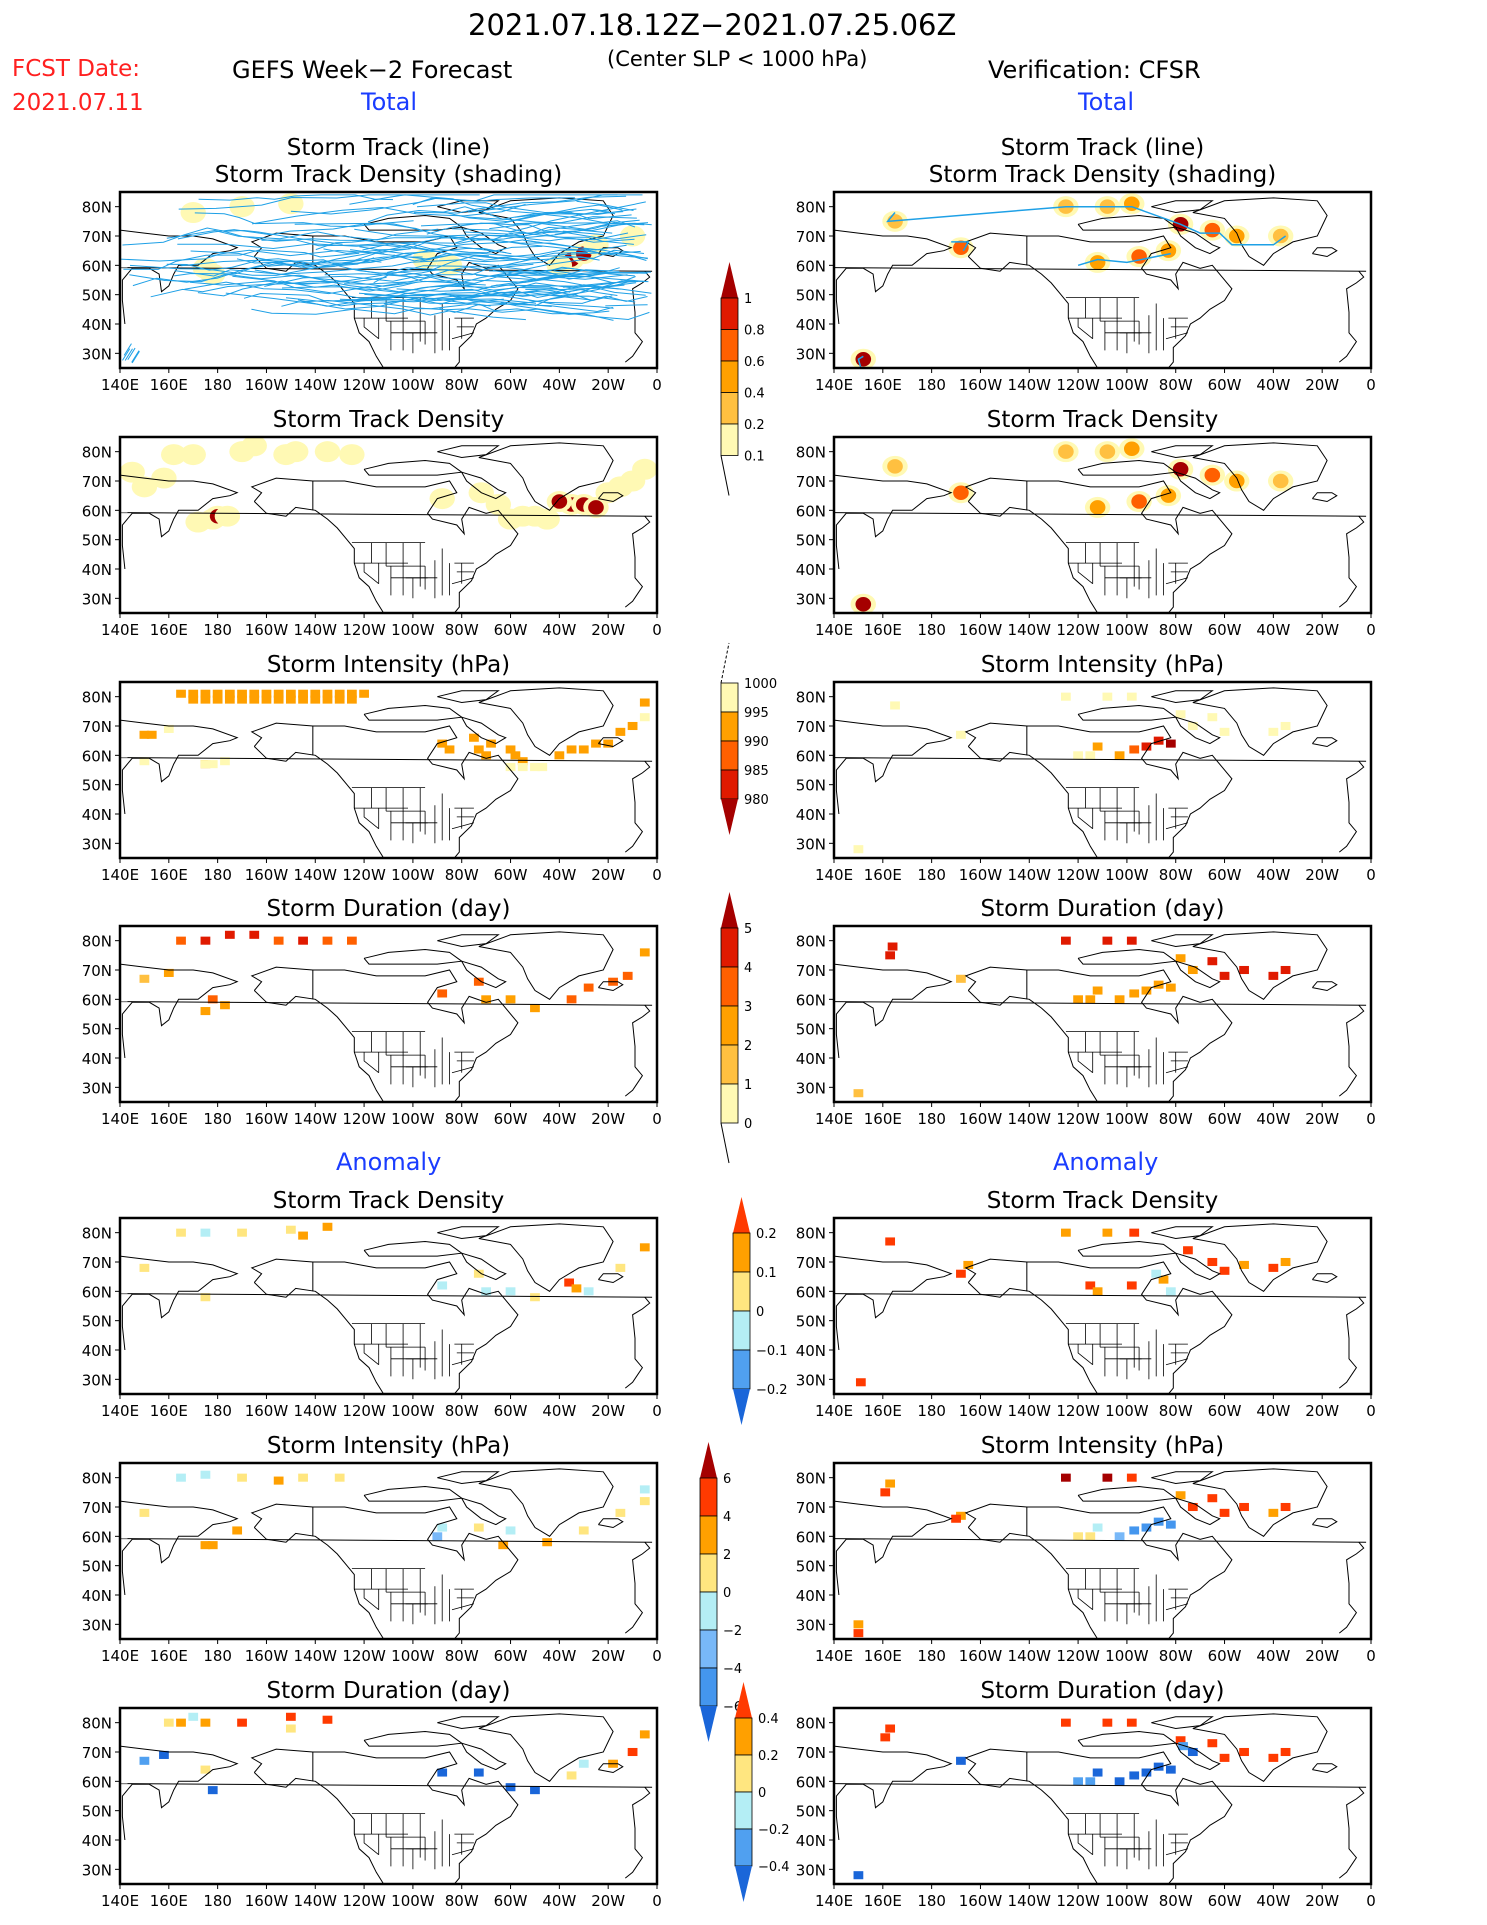 The width and height of the screenshot is (1487, 1925). I want to click on x-tick-label: 180, so click(217, 1656).